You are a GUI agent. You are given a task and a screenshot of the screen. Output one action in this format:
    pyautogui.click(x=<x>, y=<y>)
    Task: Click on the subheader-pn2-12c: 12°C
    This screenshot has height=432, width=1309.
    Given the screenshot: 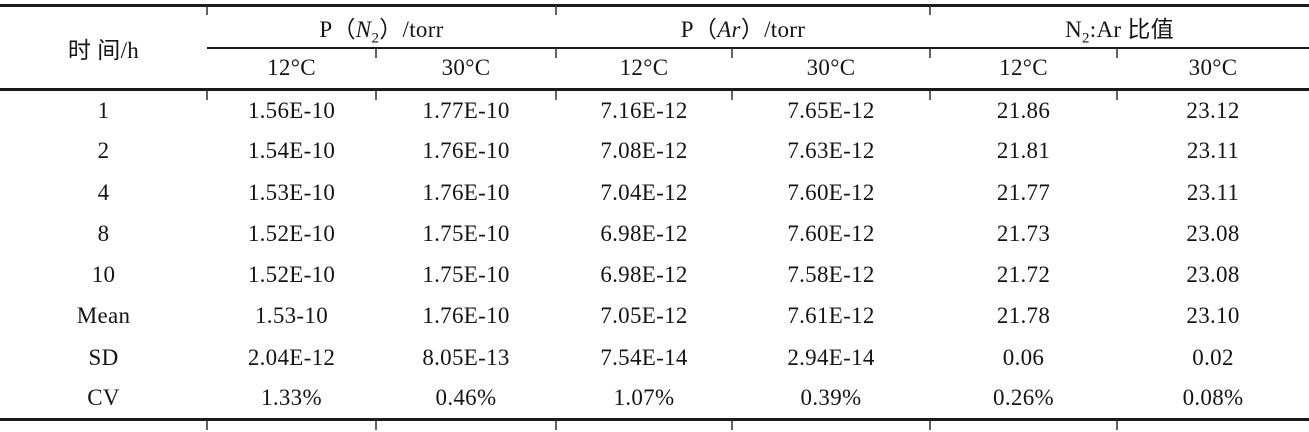 What is the action you would take?
    pyautogui.click(x=291, y=69)
    